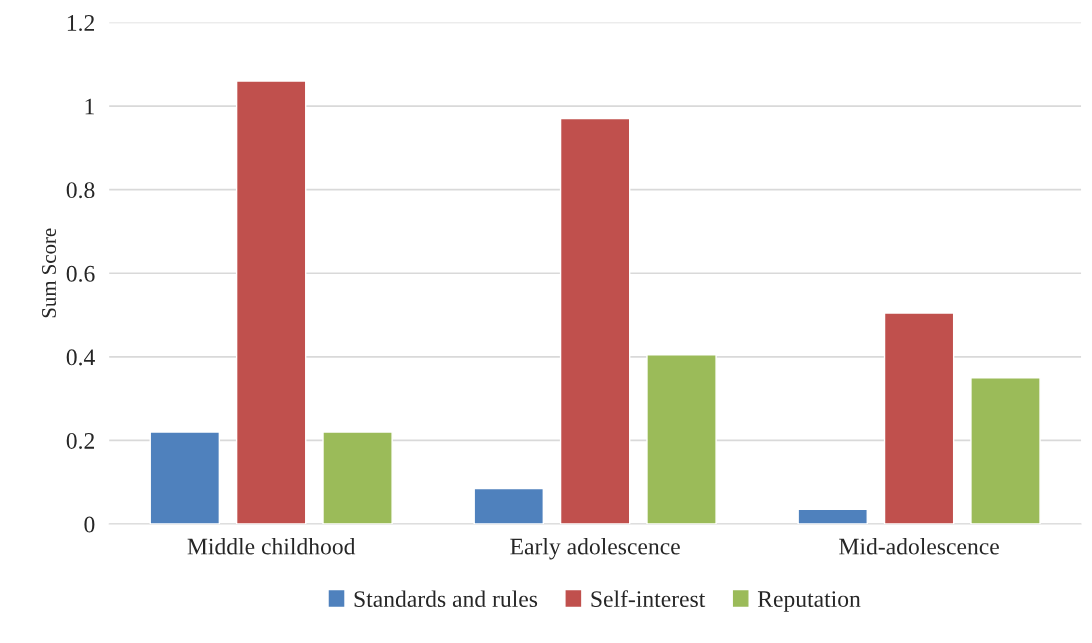  I want to click on y-tick-label: 0, so click(89, 524).